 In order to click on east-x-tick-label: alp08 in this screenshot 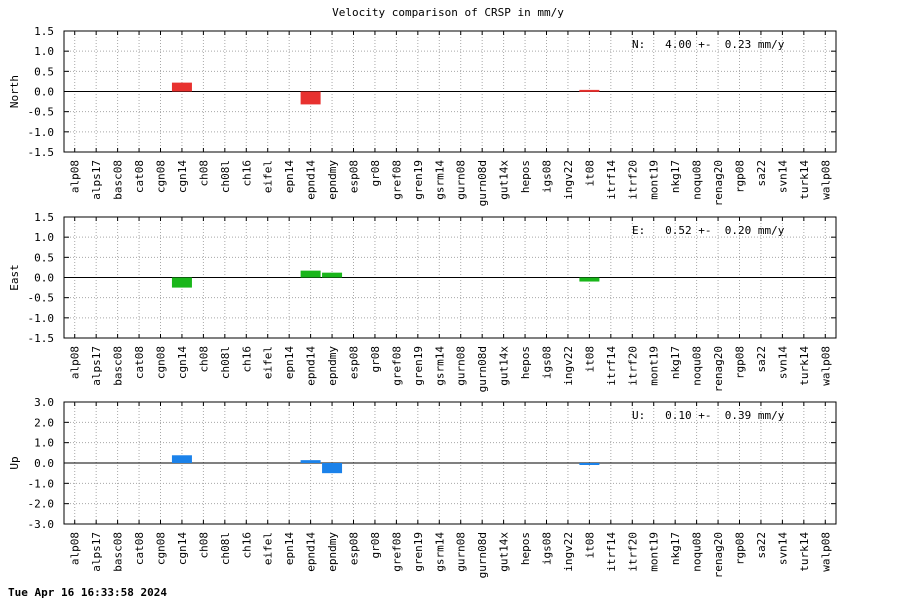, I will do `click(75, 362)`.